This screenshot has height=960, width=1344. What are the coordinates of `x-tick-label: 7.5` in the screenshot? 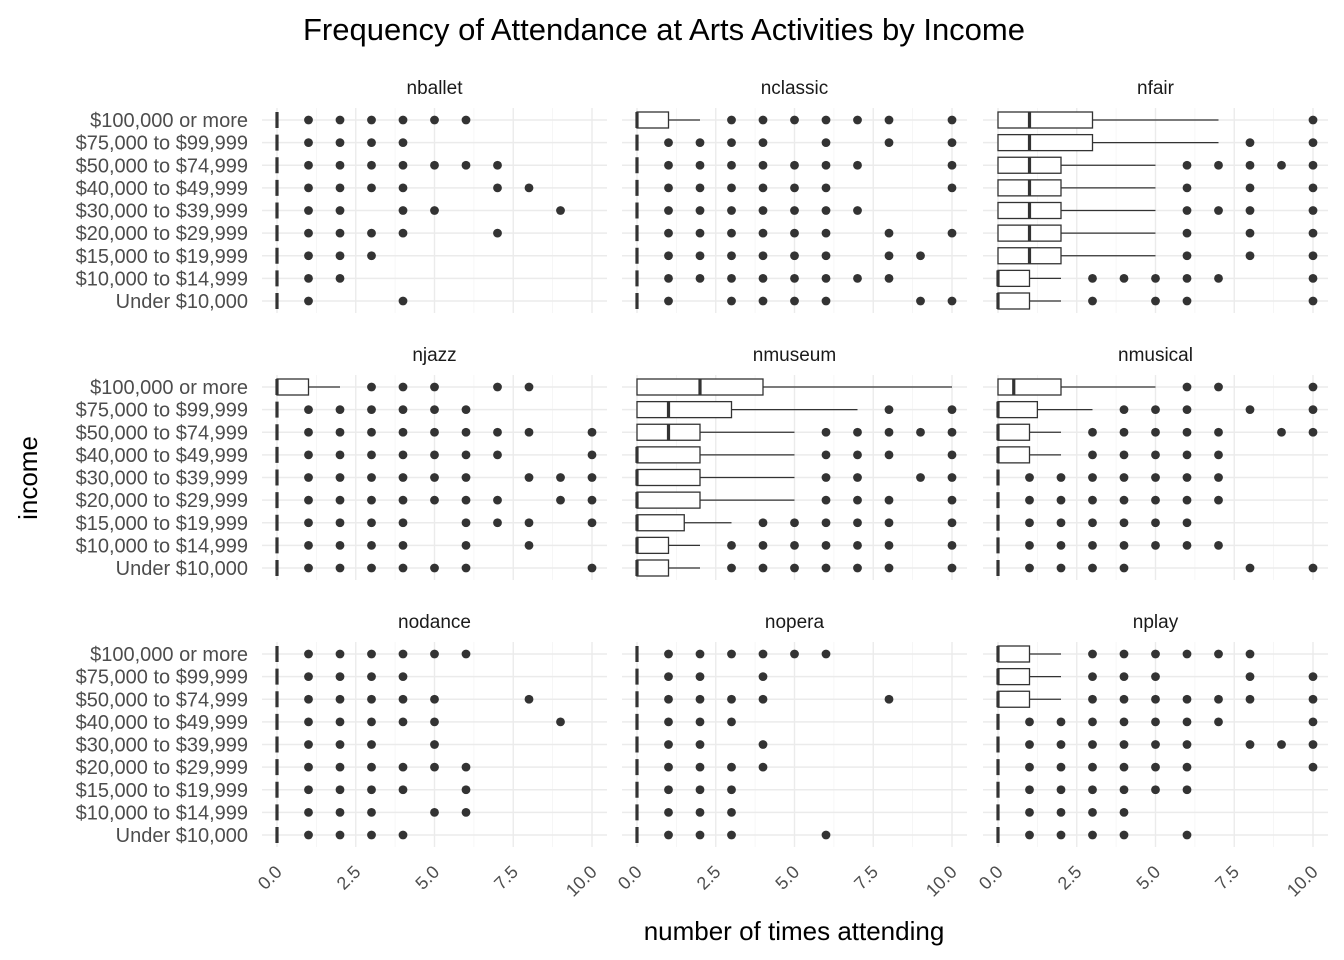 It's located at (866, 878).